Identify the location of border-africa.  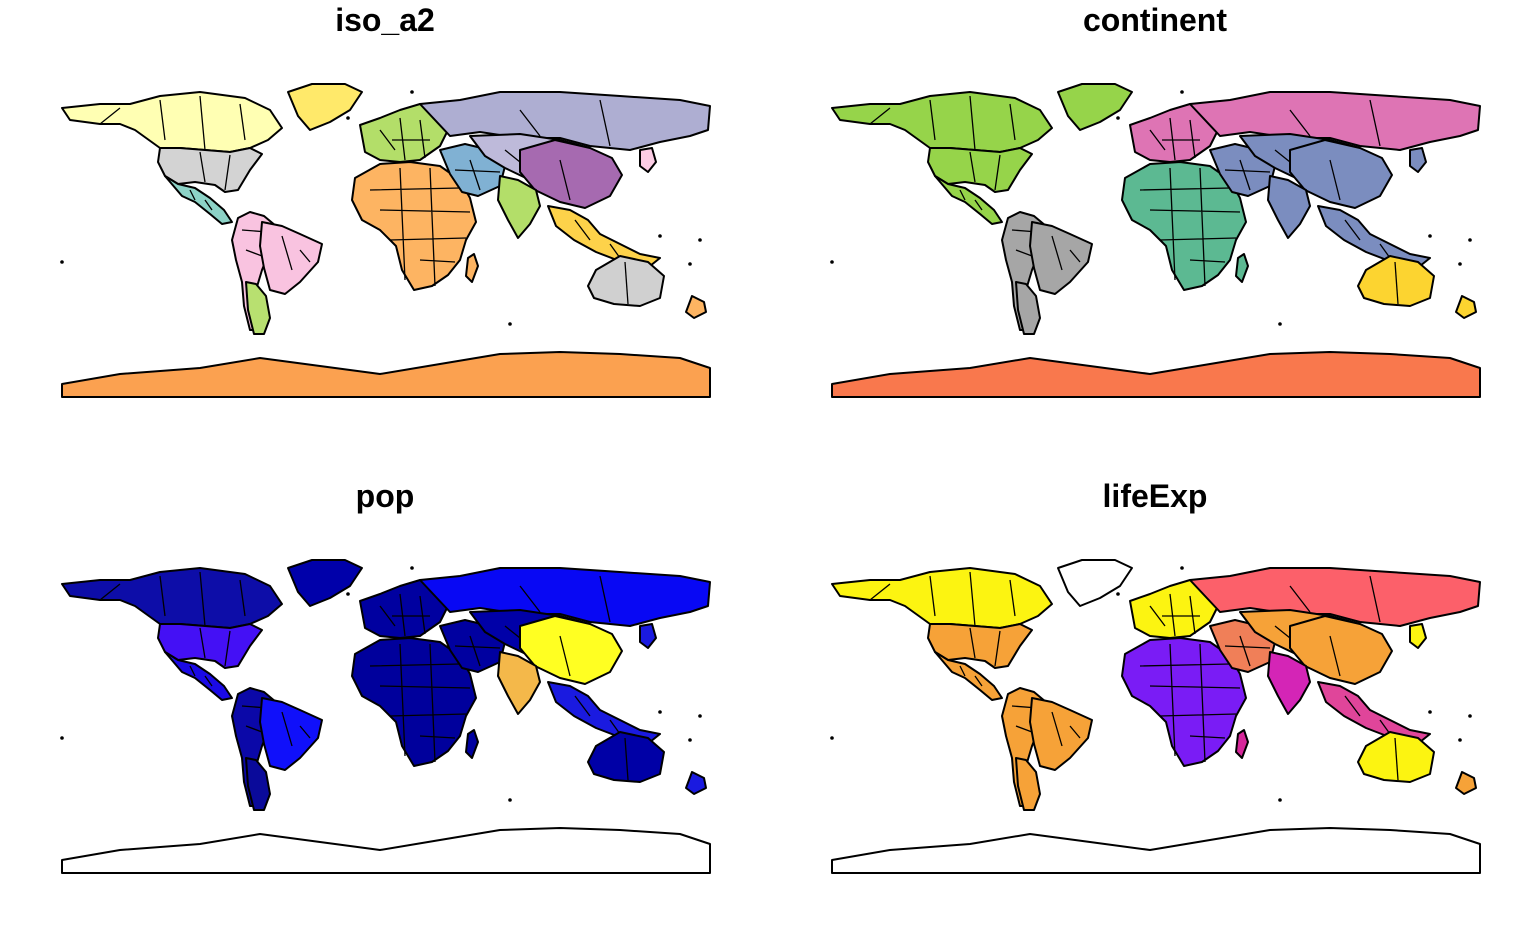
(420, 227).